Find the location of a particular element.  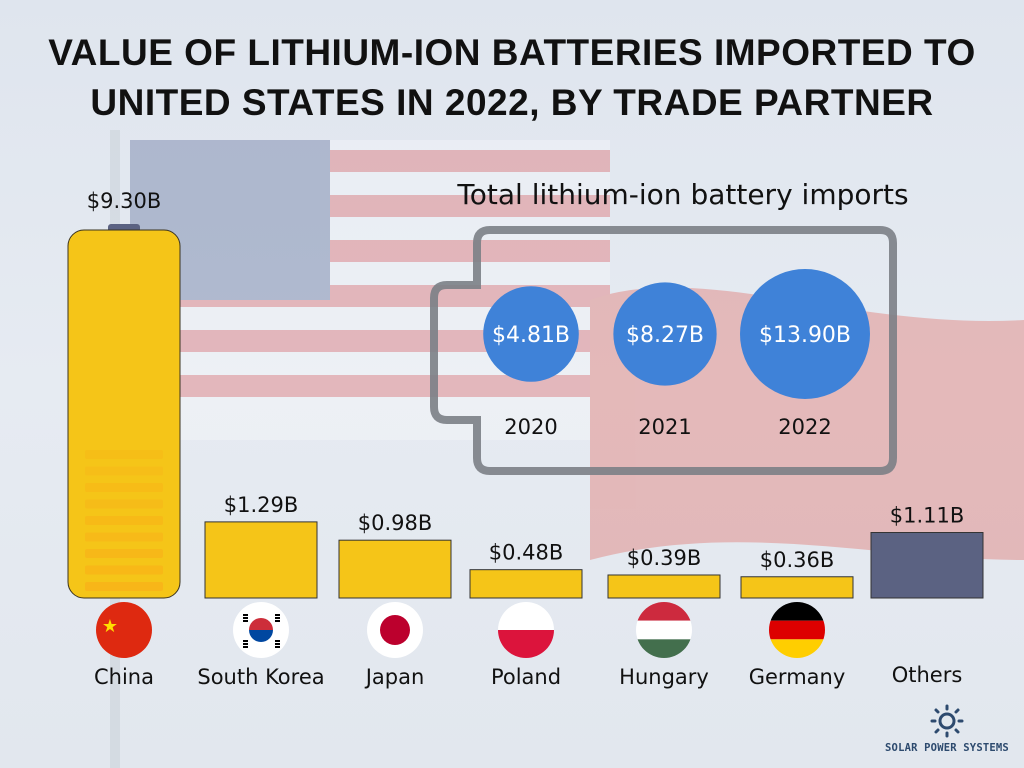

data-label-japan: $0.98B is located at coordinates (395, 523).